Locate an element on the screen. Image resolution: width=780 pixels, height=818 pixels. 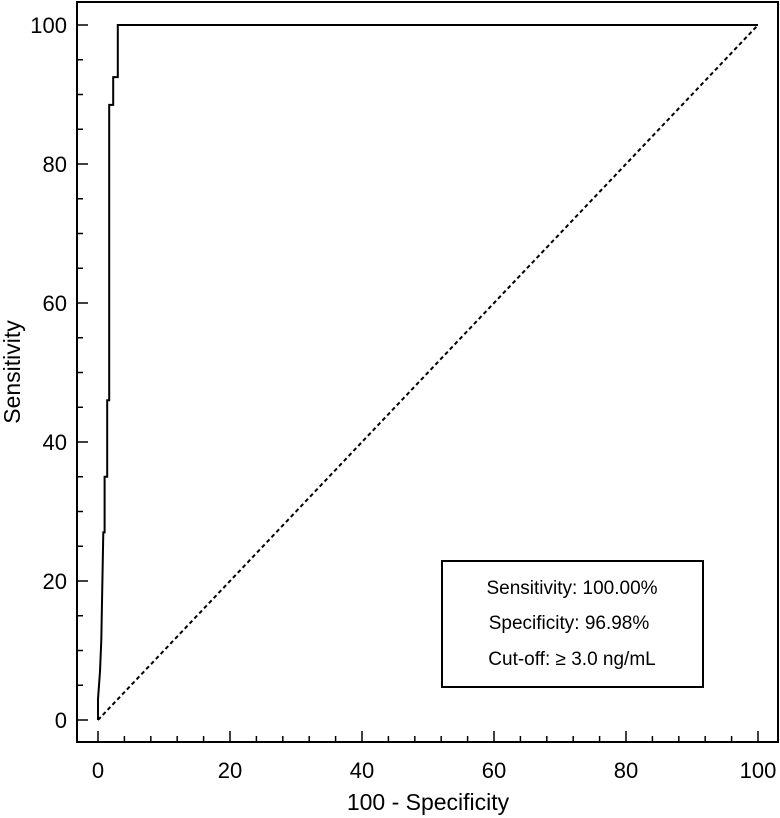
y-axis-title: Sensitivity is located at coordinates (12, 372).